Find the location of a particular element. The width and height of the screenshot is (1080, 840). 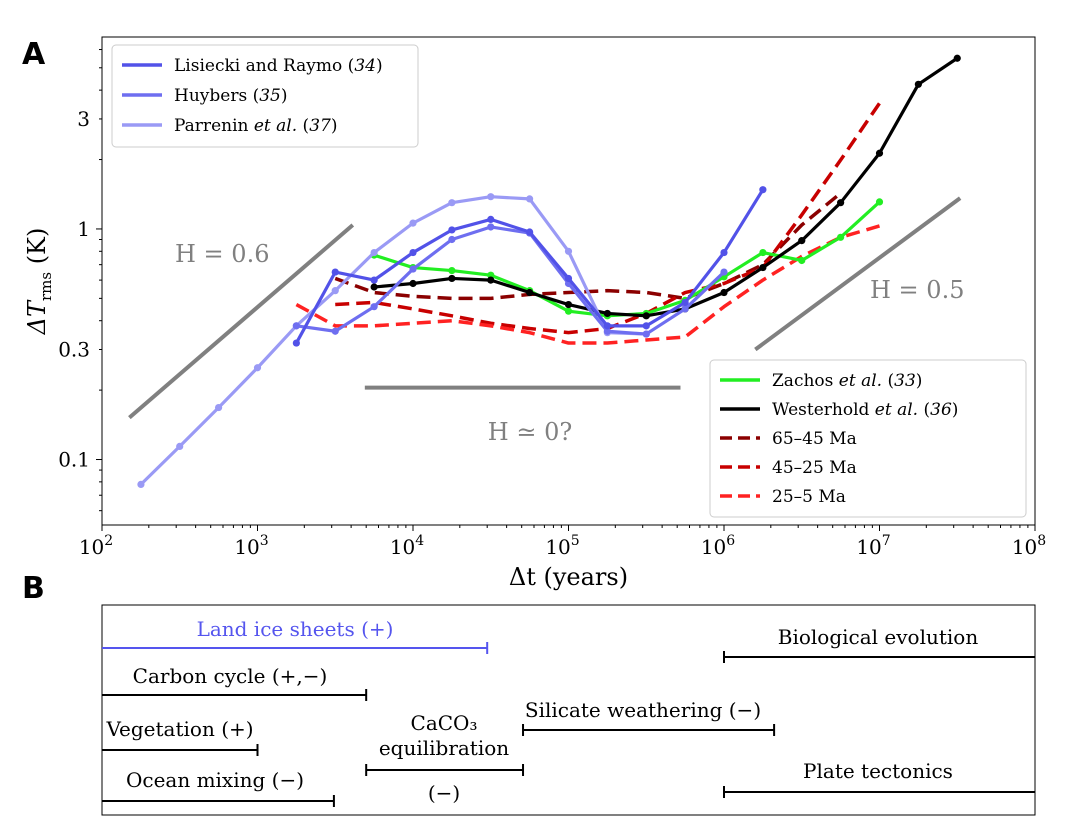

x-tick-label: 10² is located at coordinates (96, 546).